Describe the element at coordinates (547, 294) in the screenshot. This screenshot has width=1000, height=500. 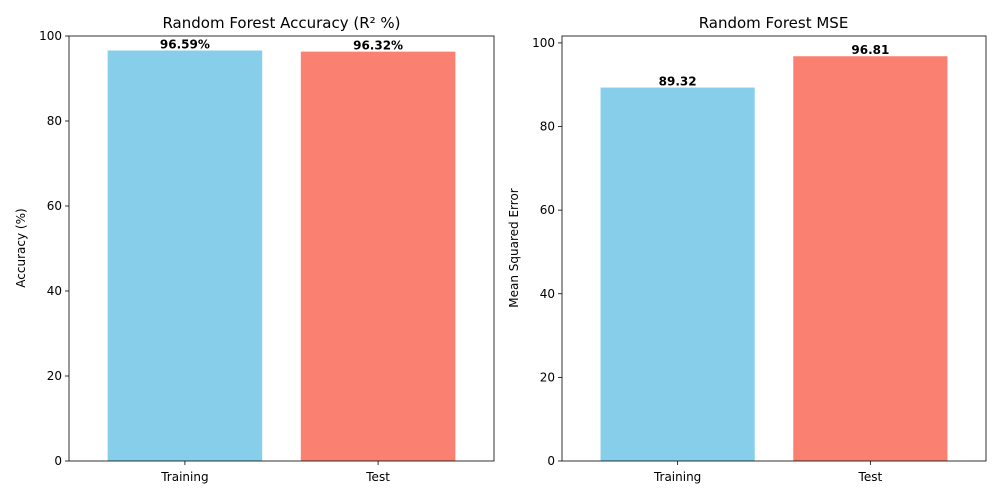
I see `mse-y-tick-label: 40` at that location.